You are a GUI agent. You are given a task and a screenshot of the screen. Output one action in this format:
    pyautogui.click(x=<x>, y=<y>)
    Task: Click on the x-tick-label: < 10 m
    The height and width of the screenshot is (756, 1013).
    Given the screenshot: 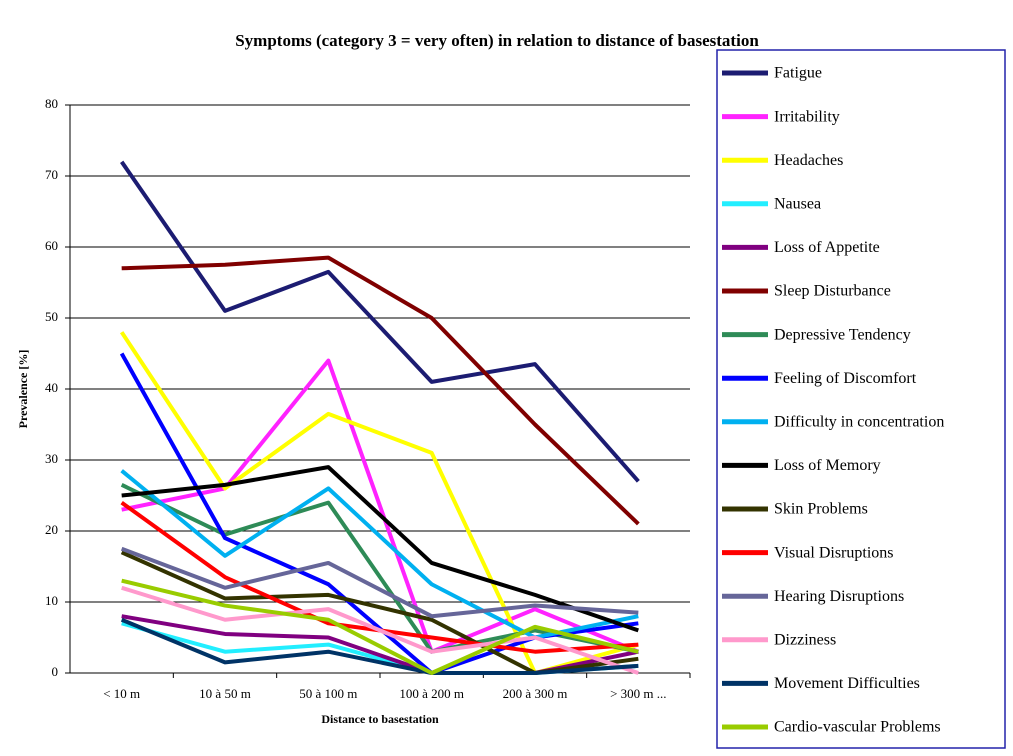 What is the action you would take?
    pyautogui.click(x=121, y=693)
    